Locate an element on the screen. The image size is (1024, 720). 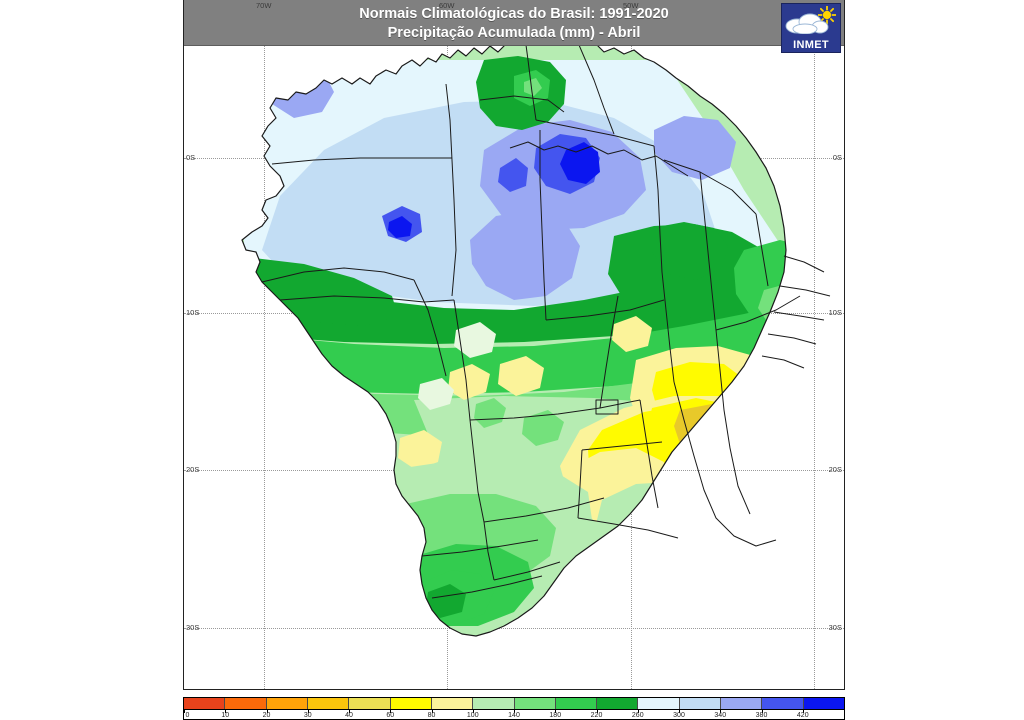
cloud-icon is located at coordinates (807, 23).